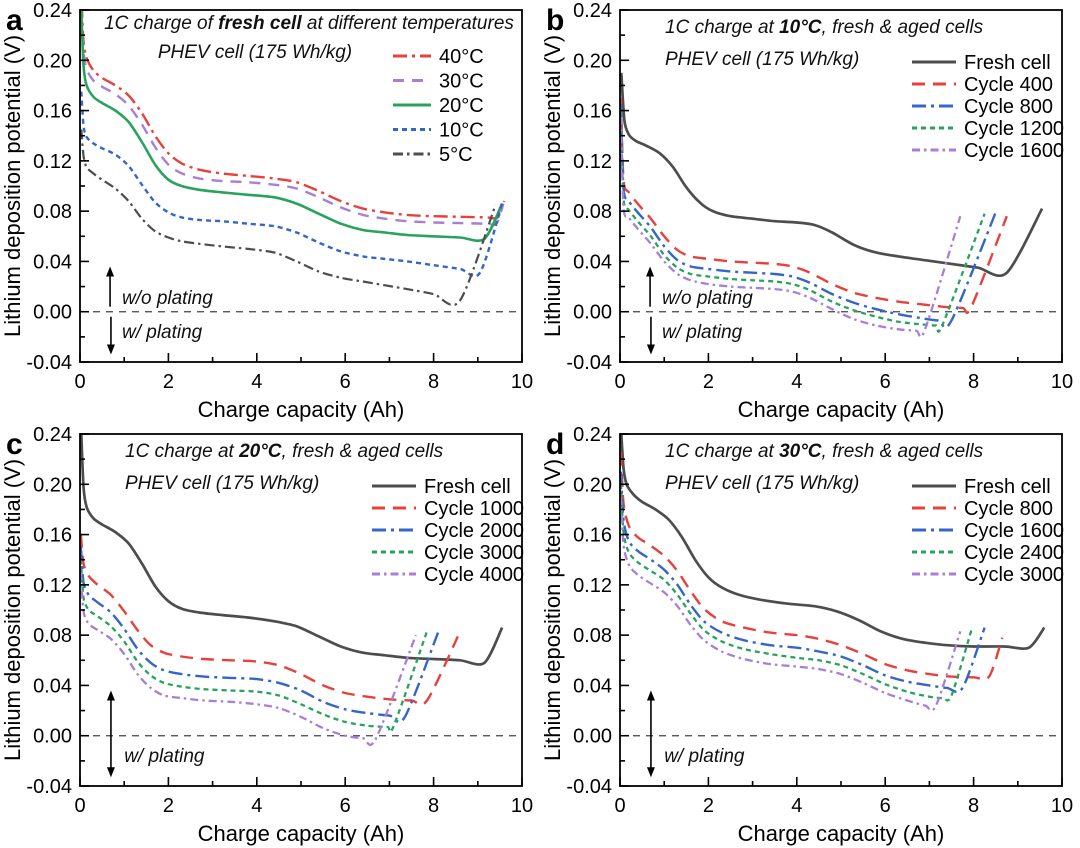  What do you see at coordinates (461, 82) in the screenshot?
I see `legend-label: 30°C` at bounding box center [461, 82].